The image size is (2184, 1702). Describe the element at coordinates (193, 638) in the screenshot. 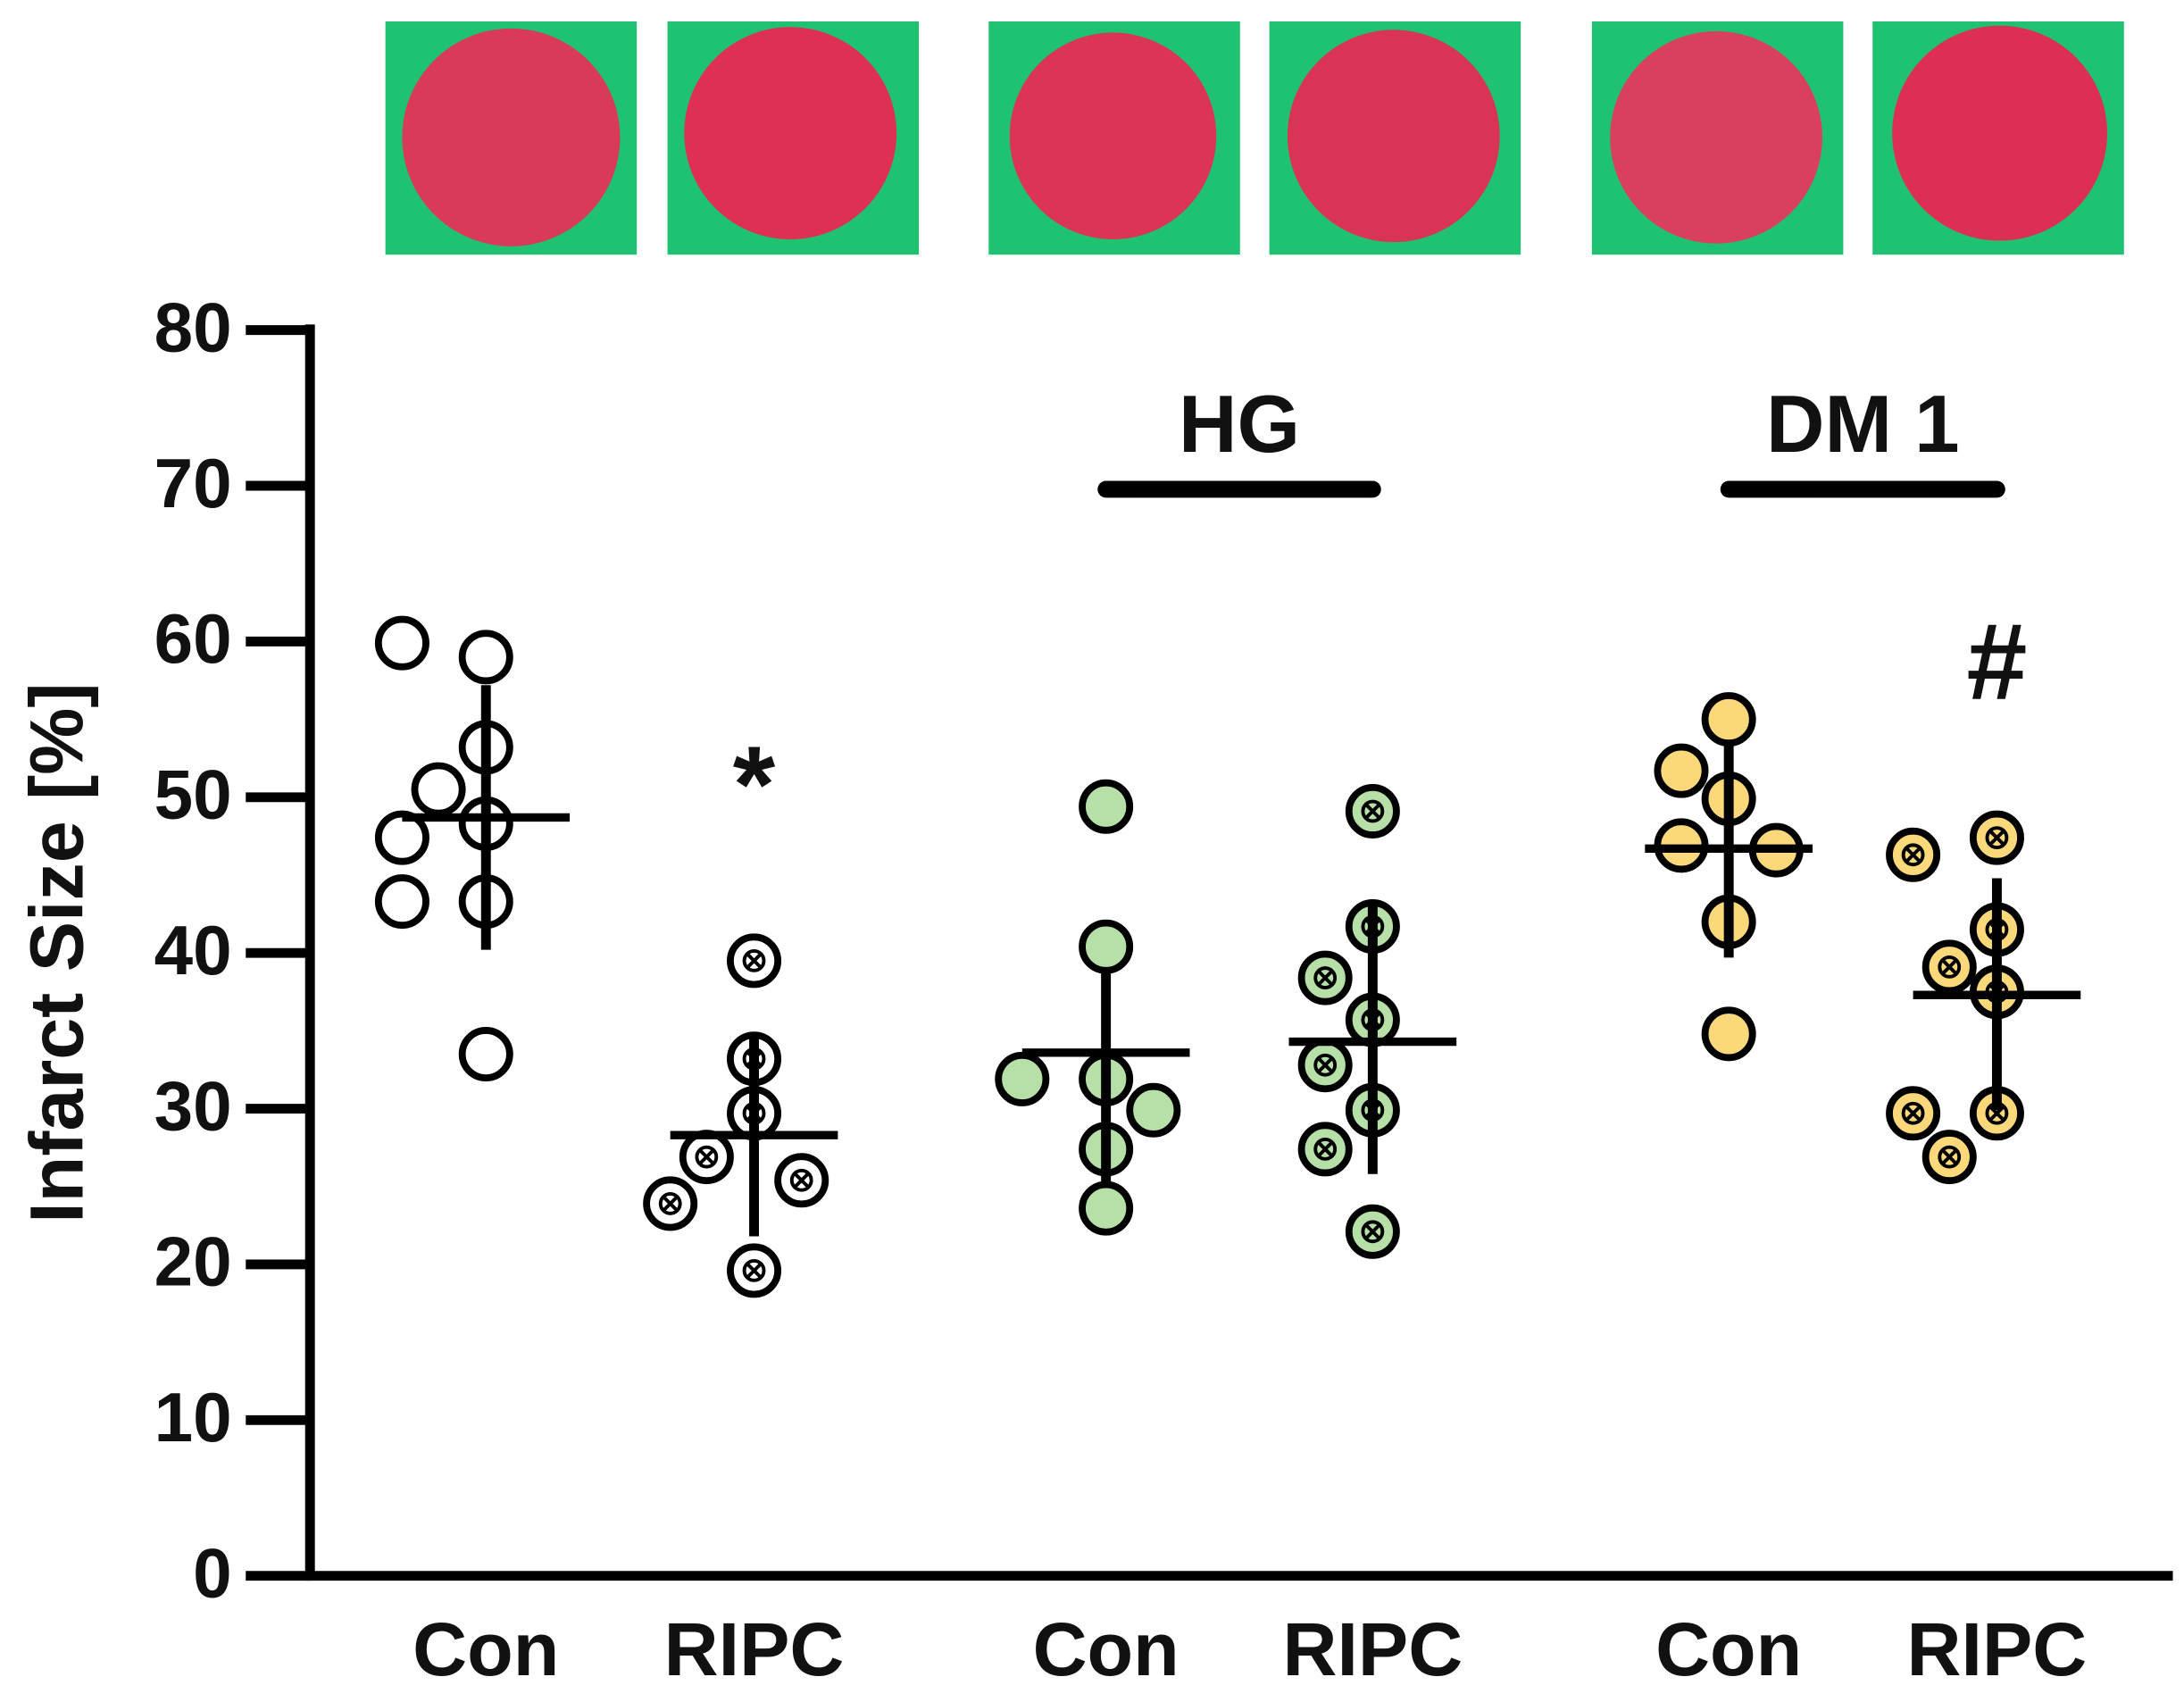

I see `y-tick-label: 60` at that location.